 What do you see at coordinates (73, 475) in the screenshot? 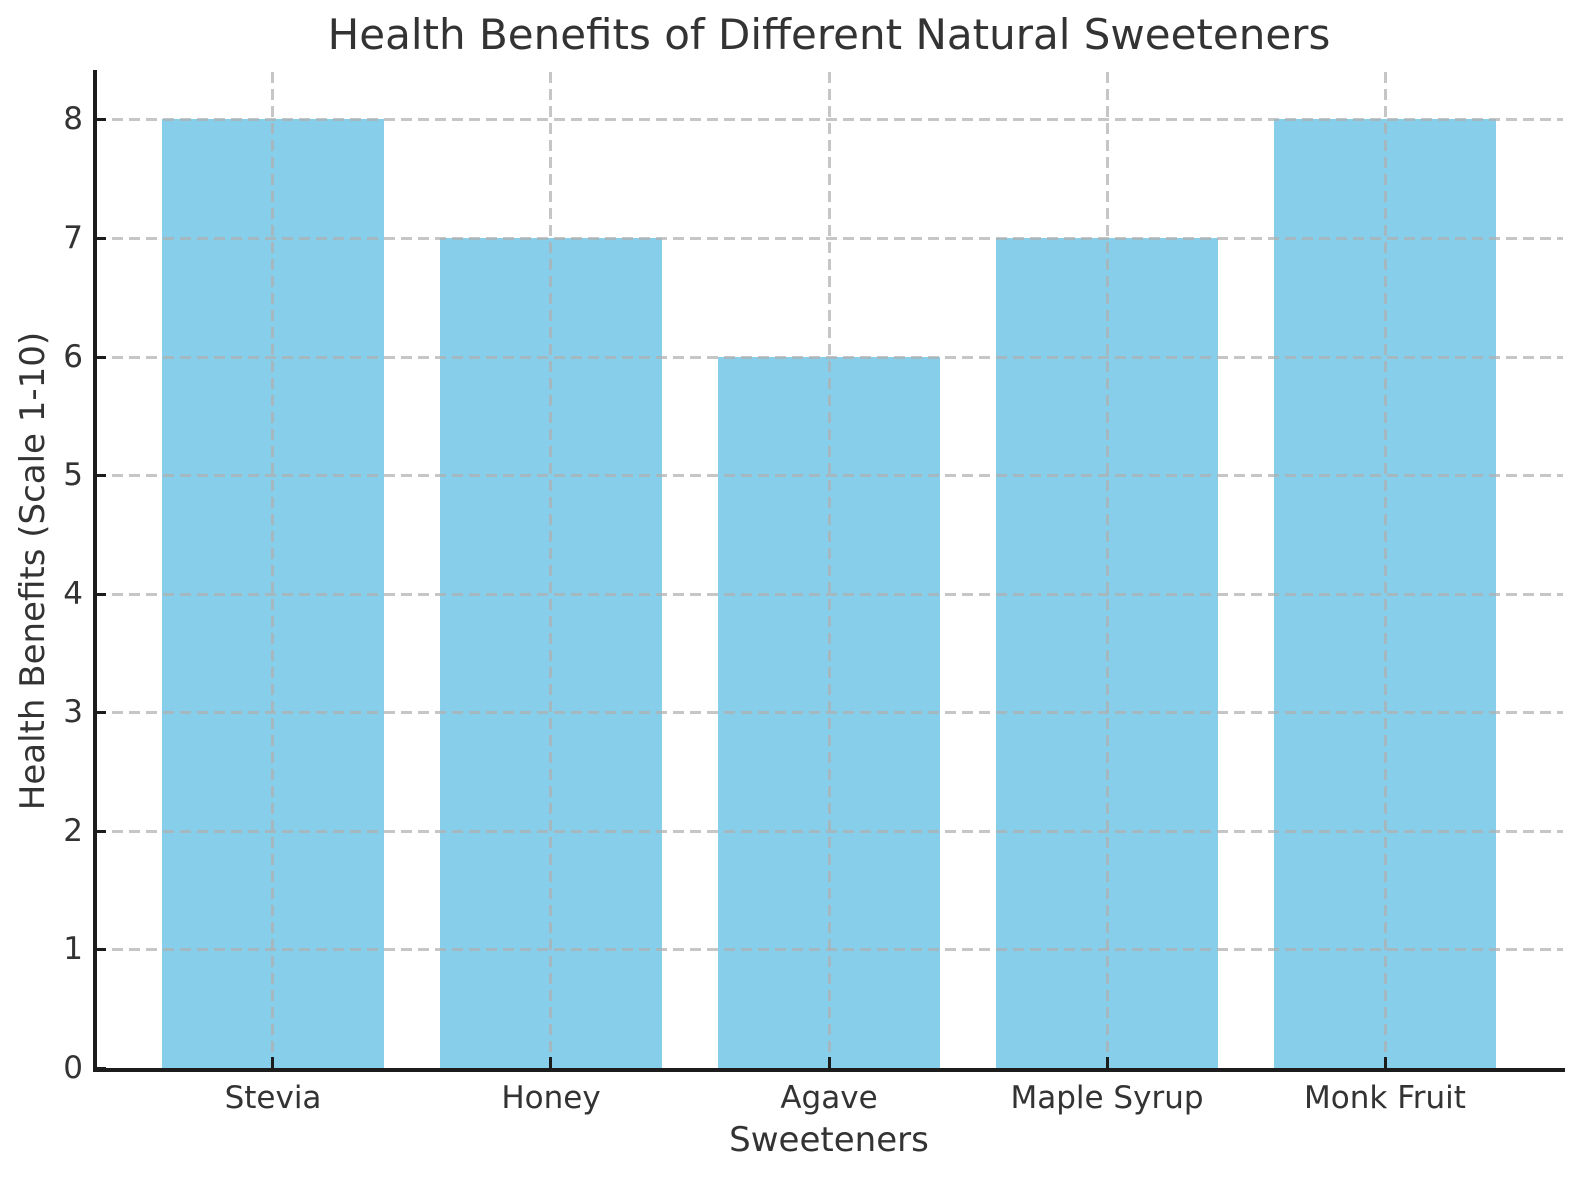
I see `y-tick-label-5: 5` at bounding box center [73, 475].